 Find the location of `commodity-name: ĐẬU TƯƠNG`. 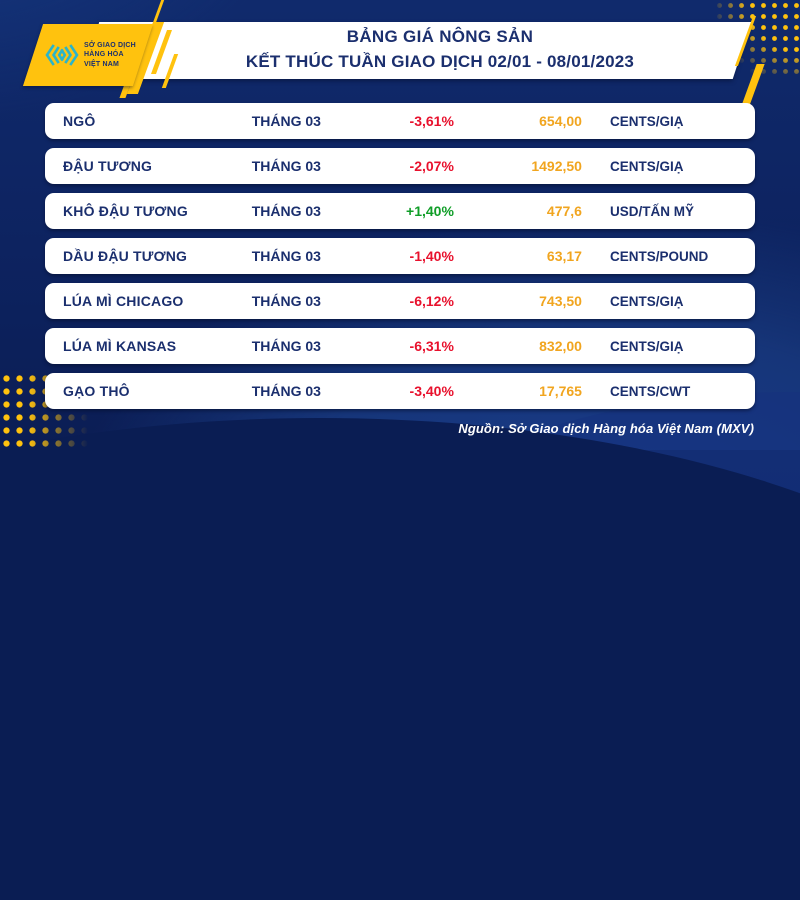

commodity-name: ĐẬU TƯƠNG is located at coordinates (108, 166).